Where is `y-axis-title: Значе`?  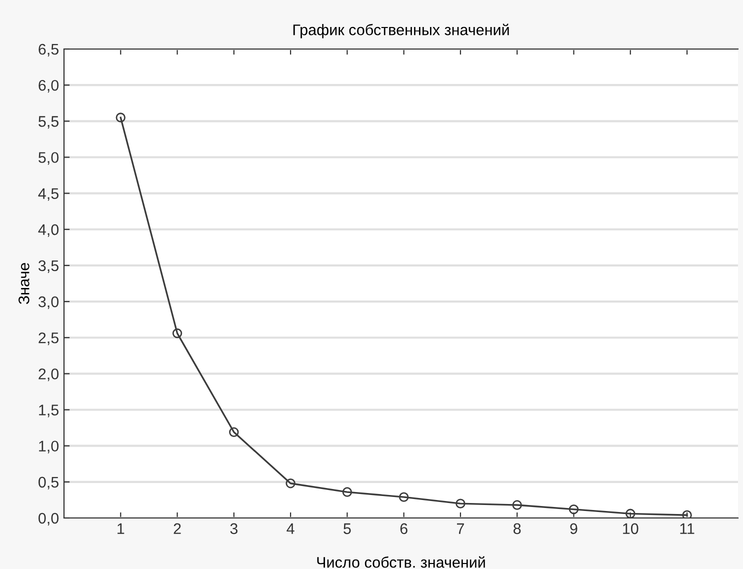
y-axis-title: Значе is located at coordinates (24, 283).